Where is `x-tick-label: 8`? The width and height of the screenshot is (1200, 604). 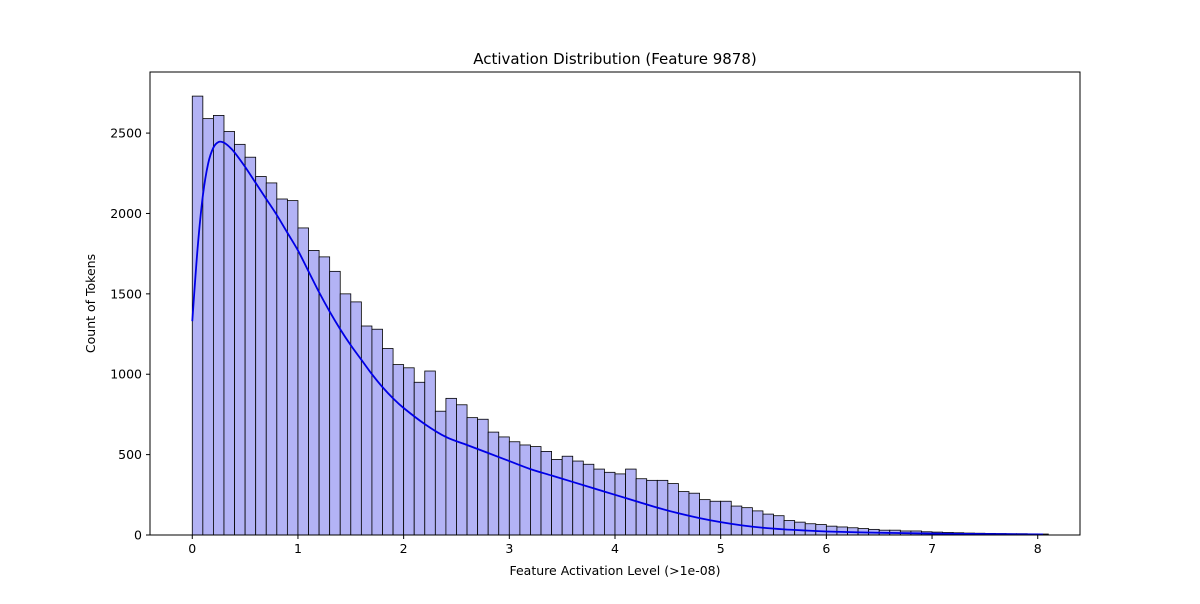
x-tick-label: 8 is located at coordinates (1038, 548).